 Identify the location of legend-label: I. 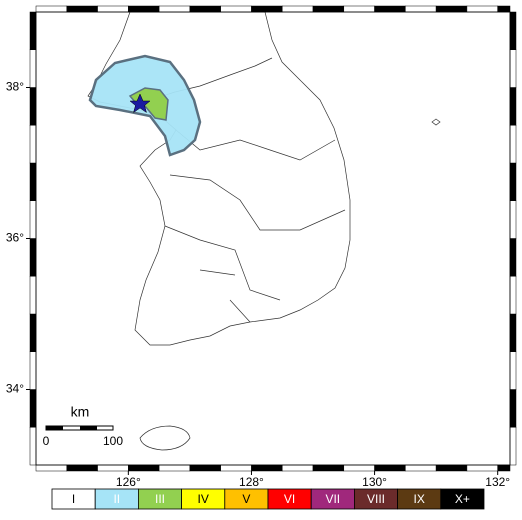
(73, 499).